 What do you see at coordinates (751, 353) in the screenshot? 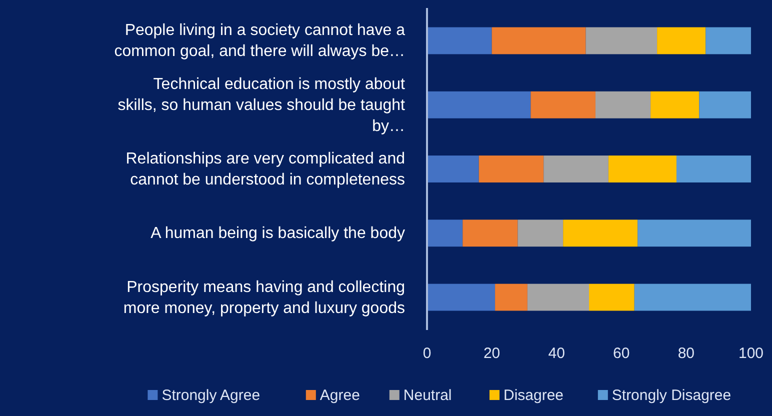
I see `x-tick-label: 100` at bounding box center [751, 353].